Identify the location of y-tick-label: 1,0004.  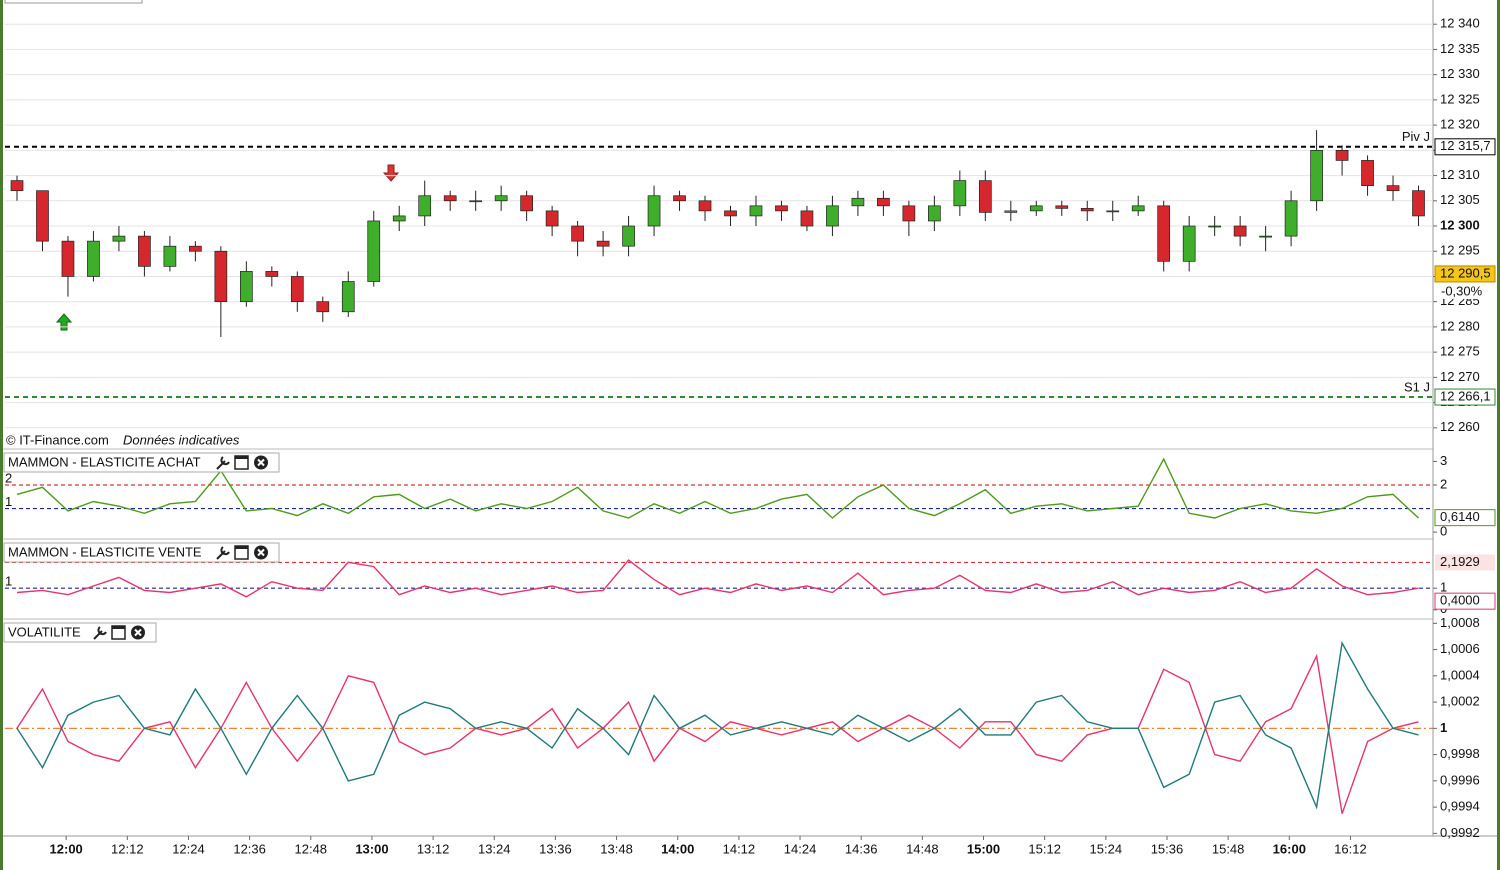
(1460, 674).